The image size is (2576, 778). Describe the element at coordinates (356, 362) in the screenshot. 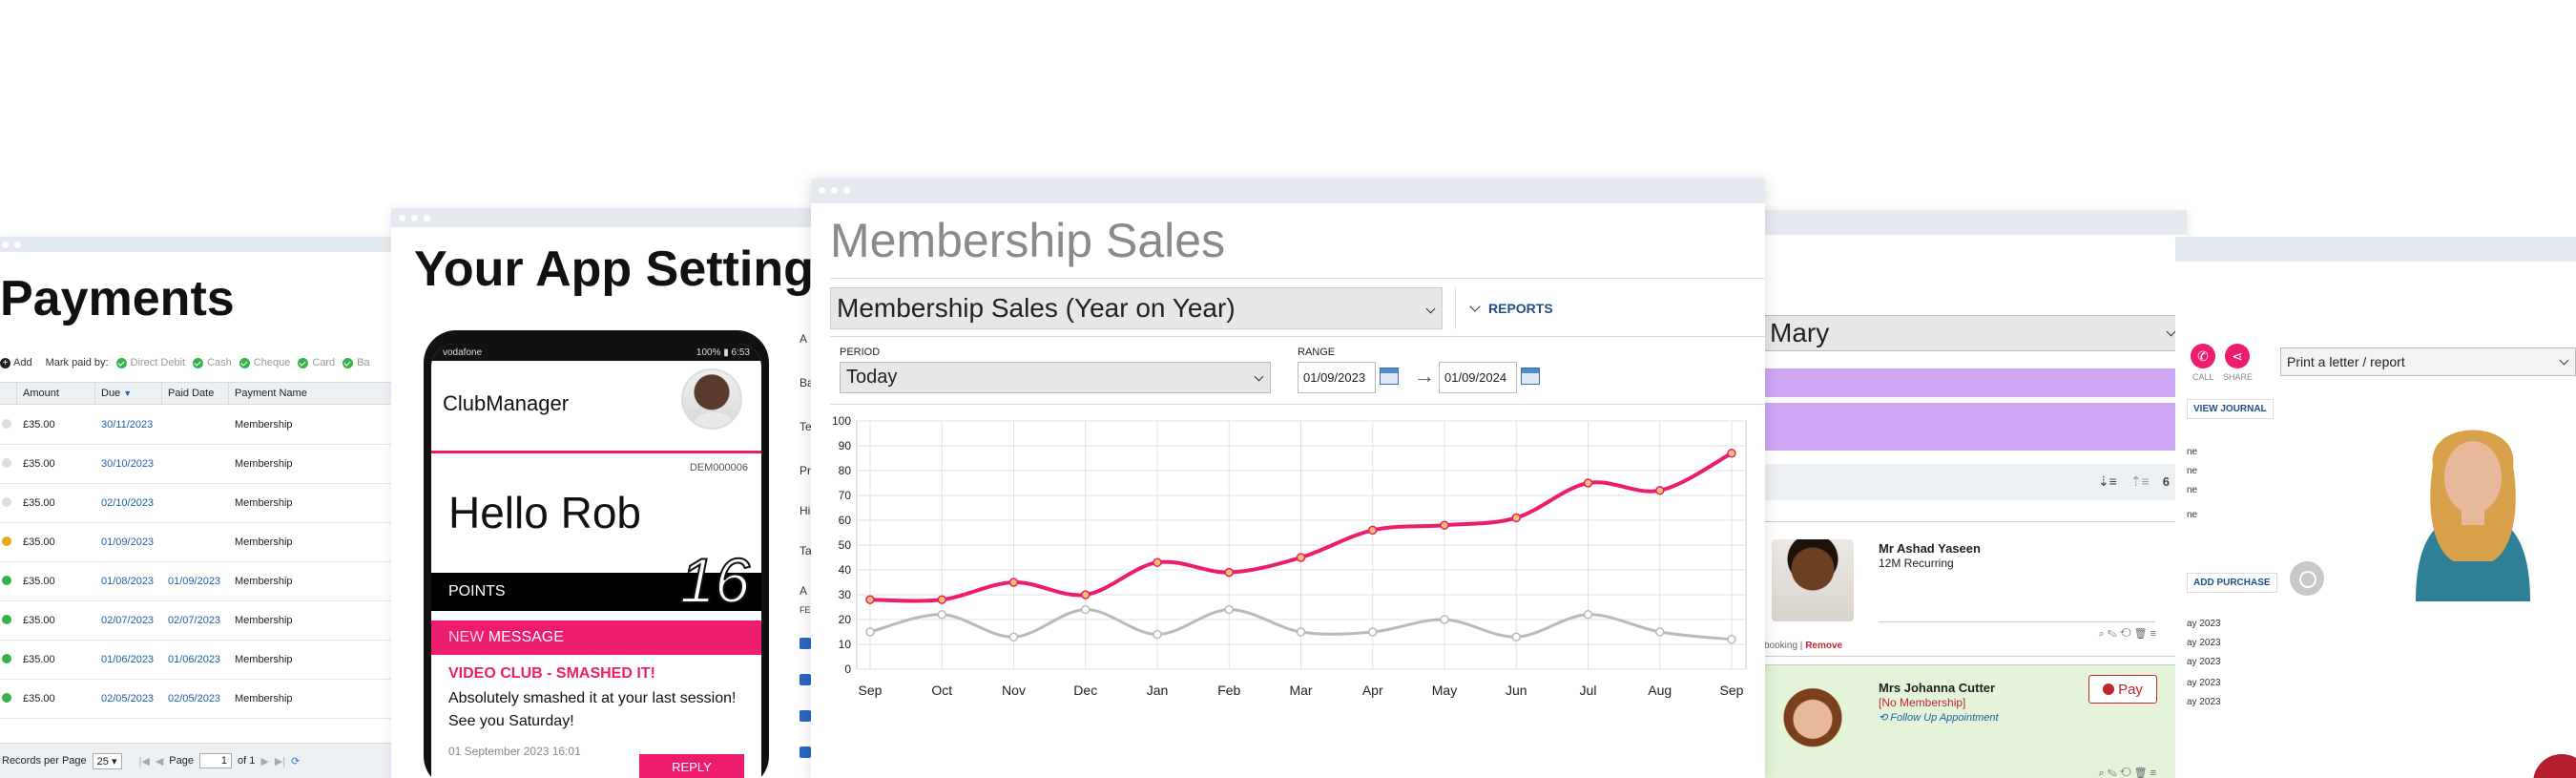

I see `mark-paid-bank: Ba` at that location.